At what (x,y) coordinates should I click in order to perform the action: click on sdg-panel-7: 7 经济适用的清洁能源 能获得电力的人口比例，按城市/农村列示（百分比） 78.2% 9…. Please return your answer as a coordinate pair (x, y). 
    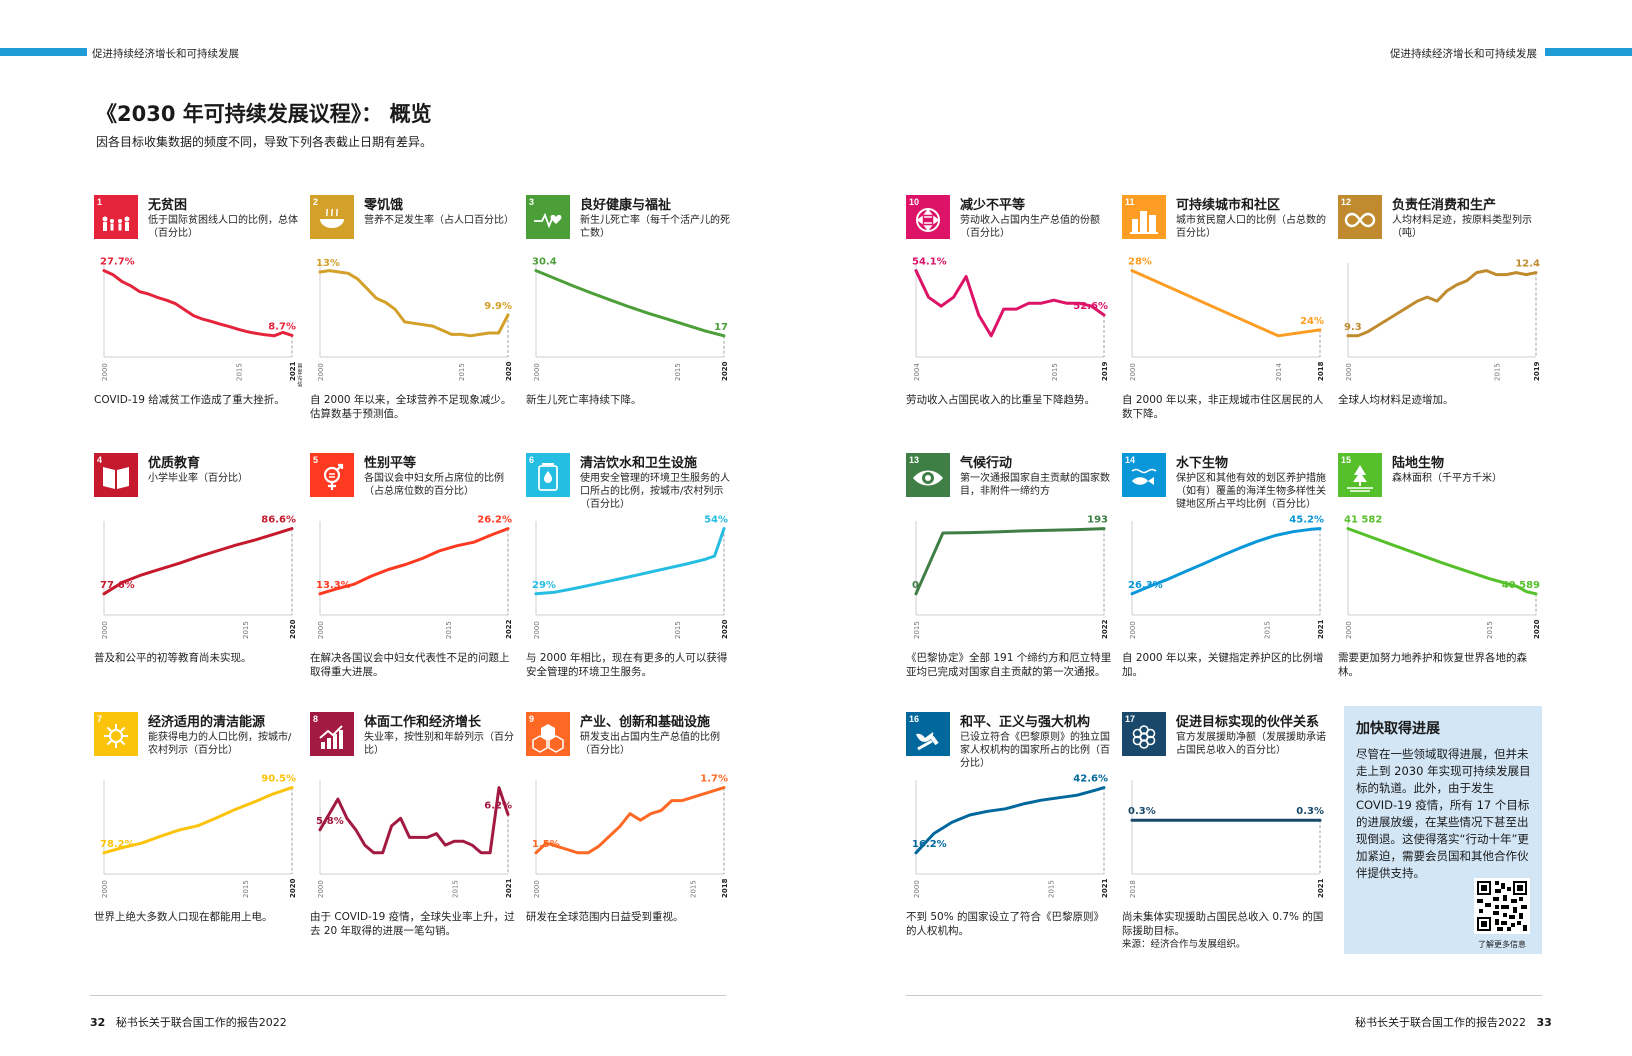
    Looking at the image, I should click on (198, 829).